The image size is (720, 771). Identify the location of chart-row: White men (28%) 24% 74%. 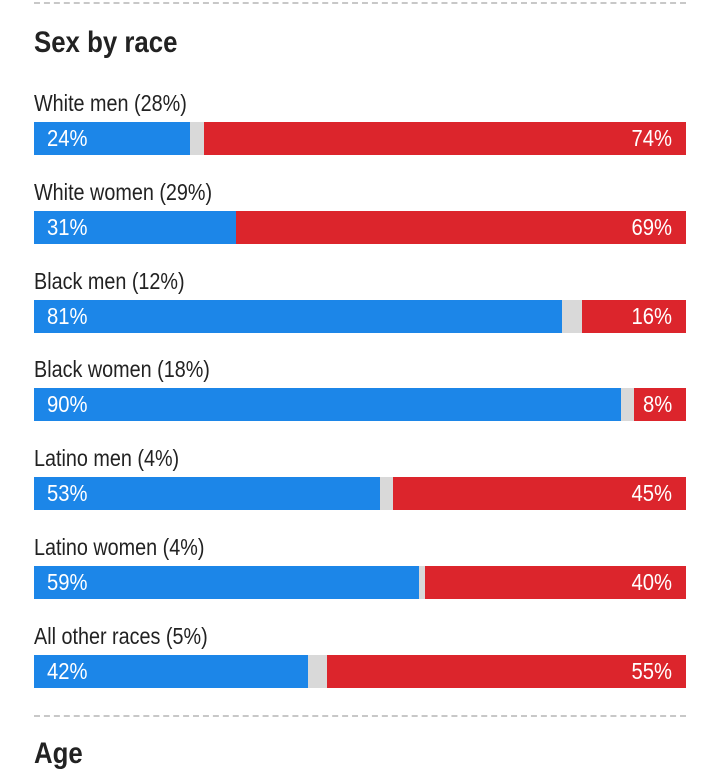
(360, 130).